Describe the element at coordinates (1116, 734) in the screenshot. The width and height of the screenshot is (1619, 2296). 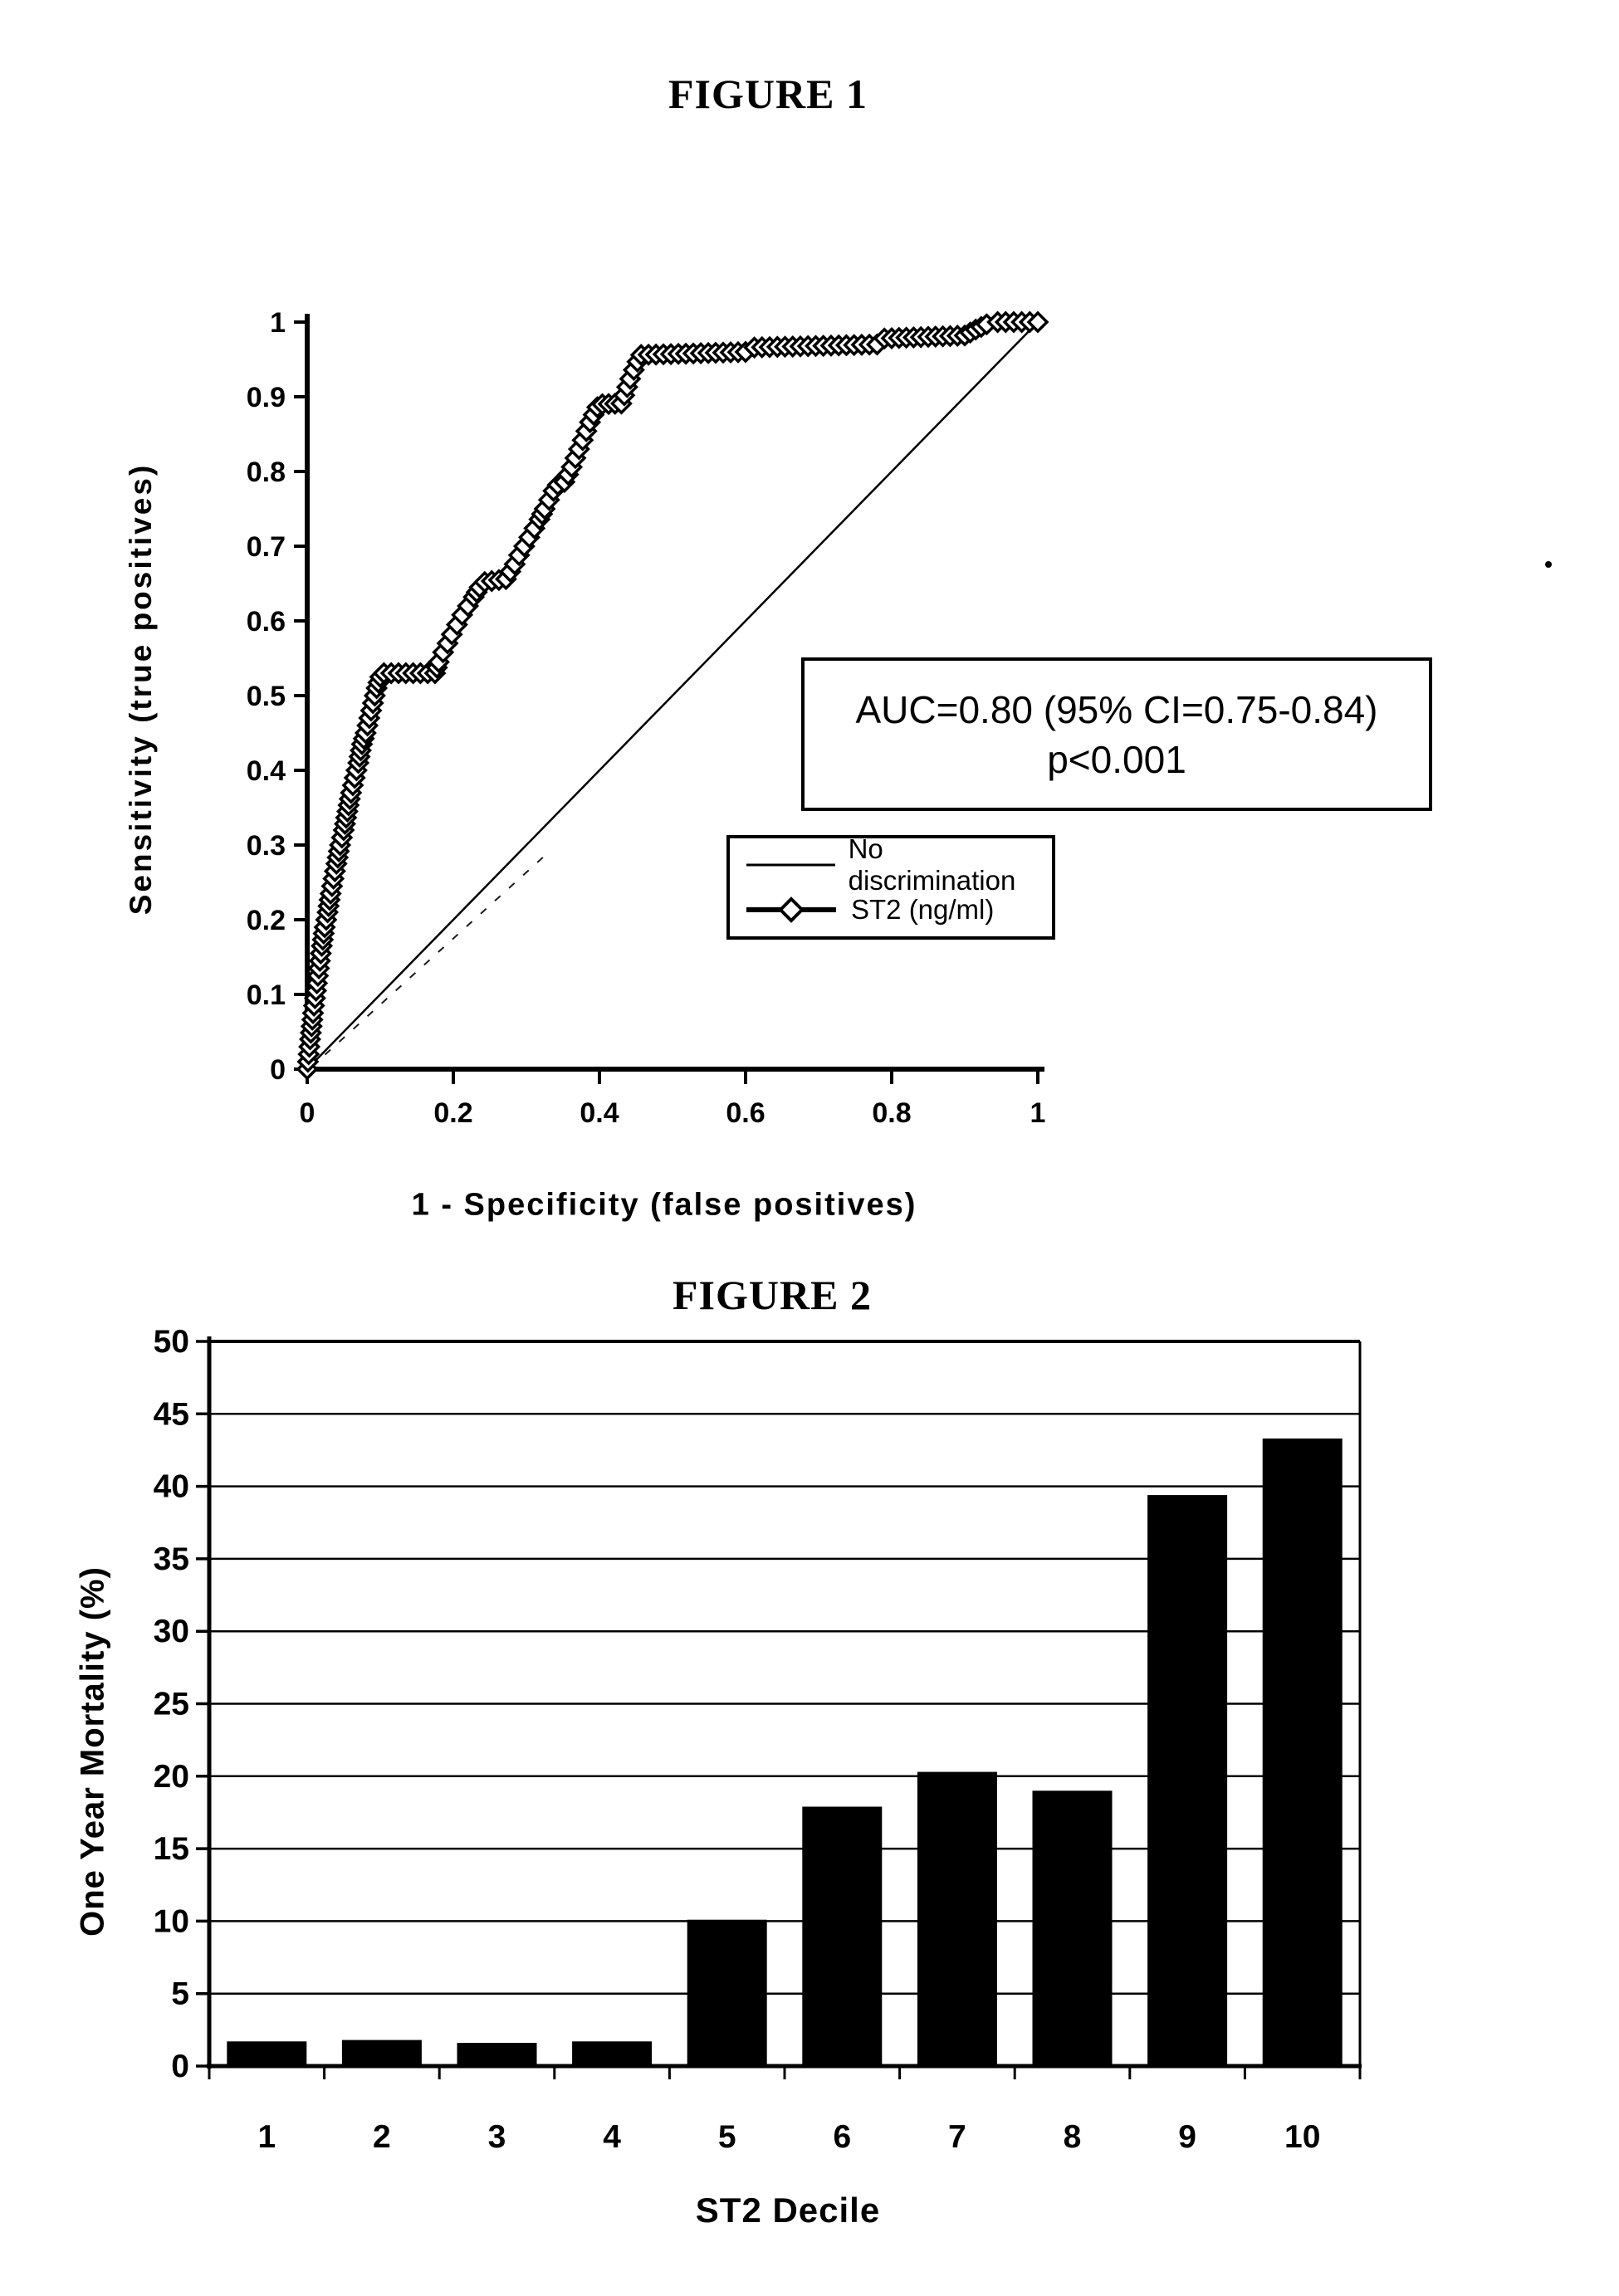
I see `auc-annotation-box: AUC=0.80 (95% CI=0.75-0.84) p<0.001` at that location.